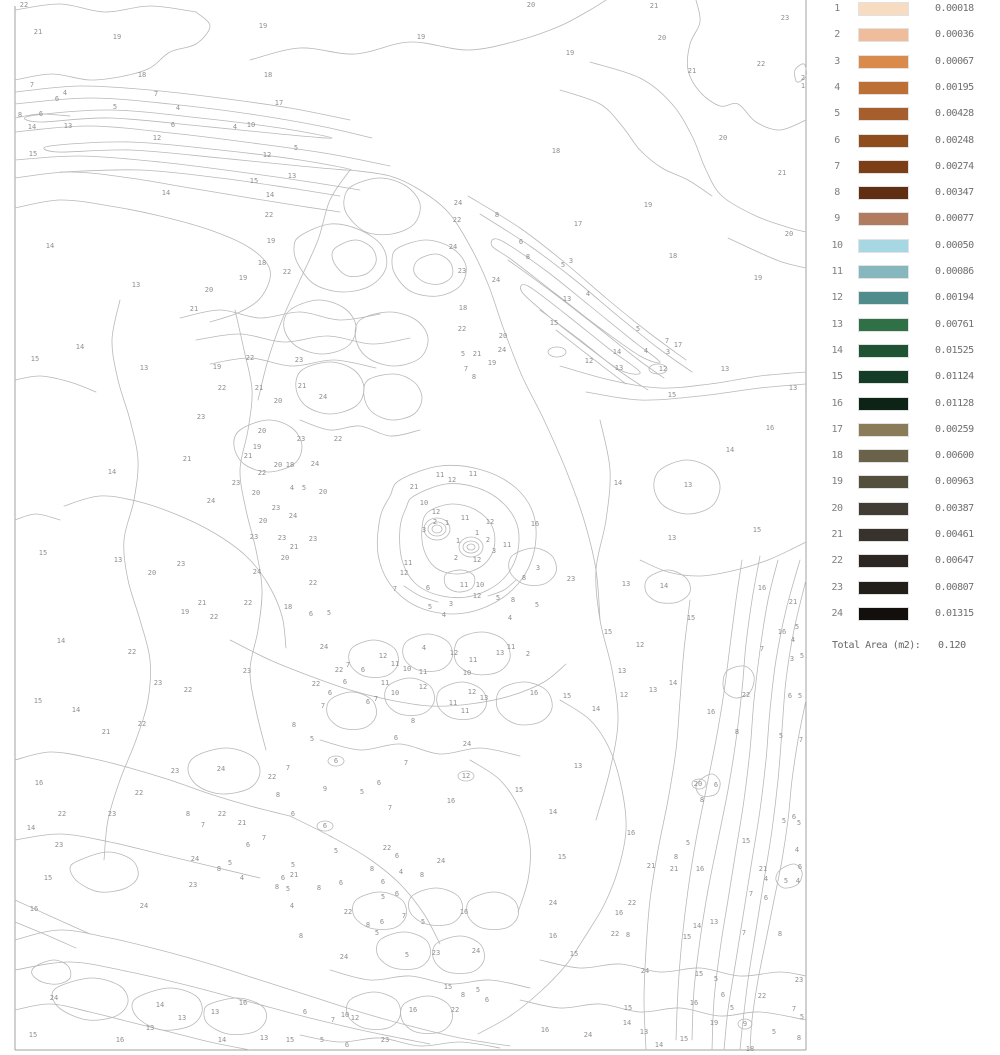  I want to click on legend-area-value: 0.00248, so click(954, 140).